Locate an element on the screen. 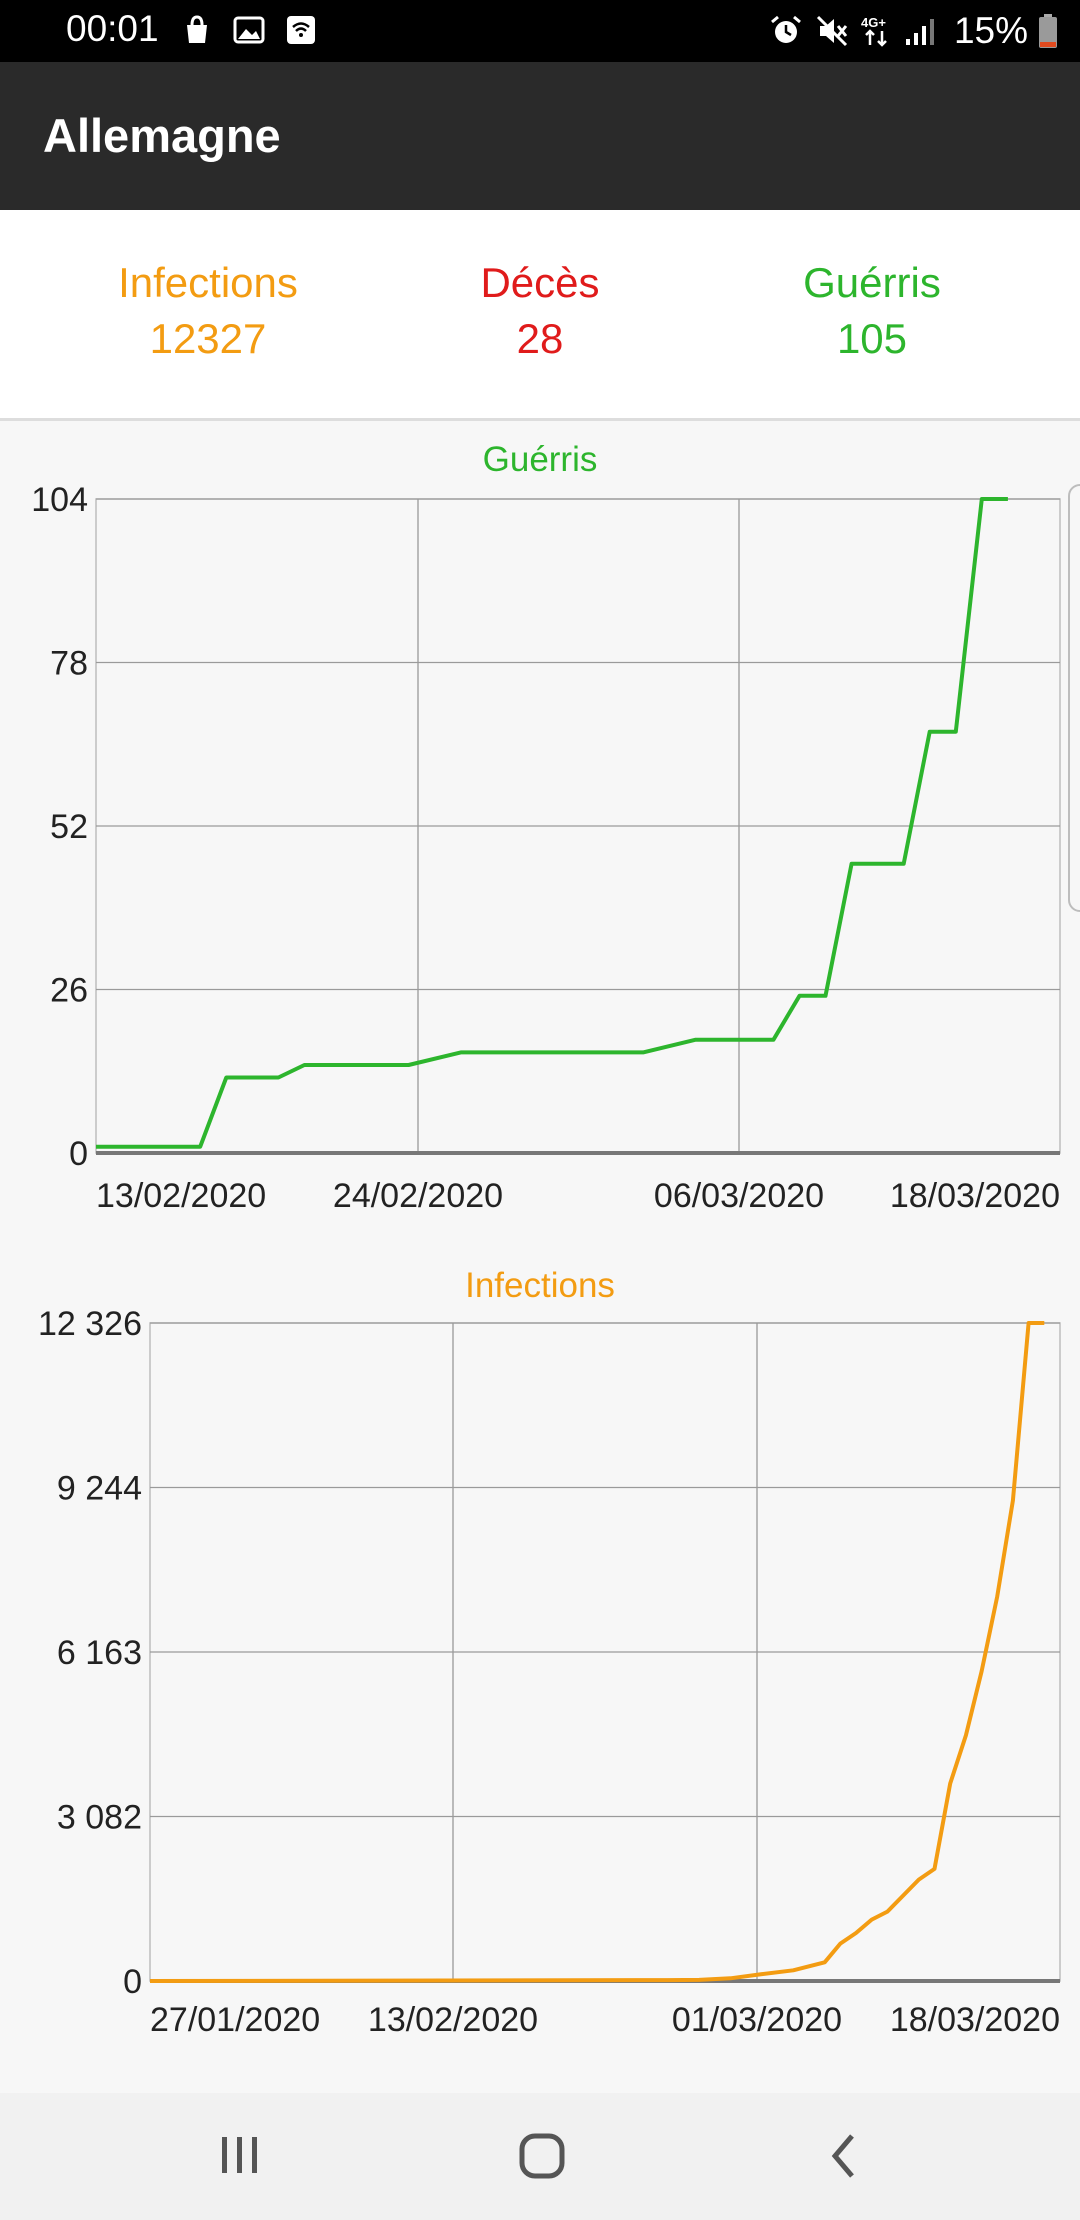 This screenshot has height=2220, width=1080. image-icon is located at coordinates (249, 30).